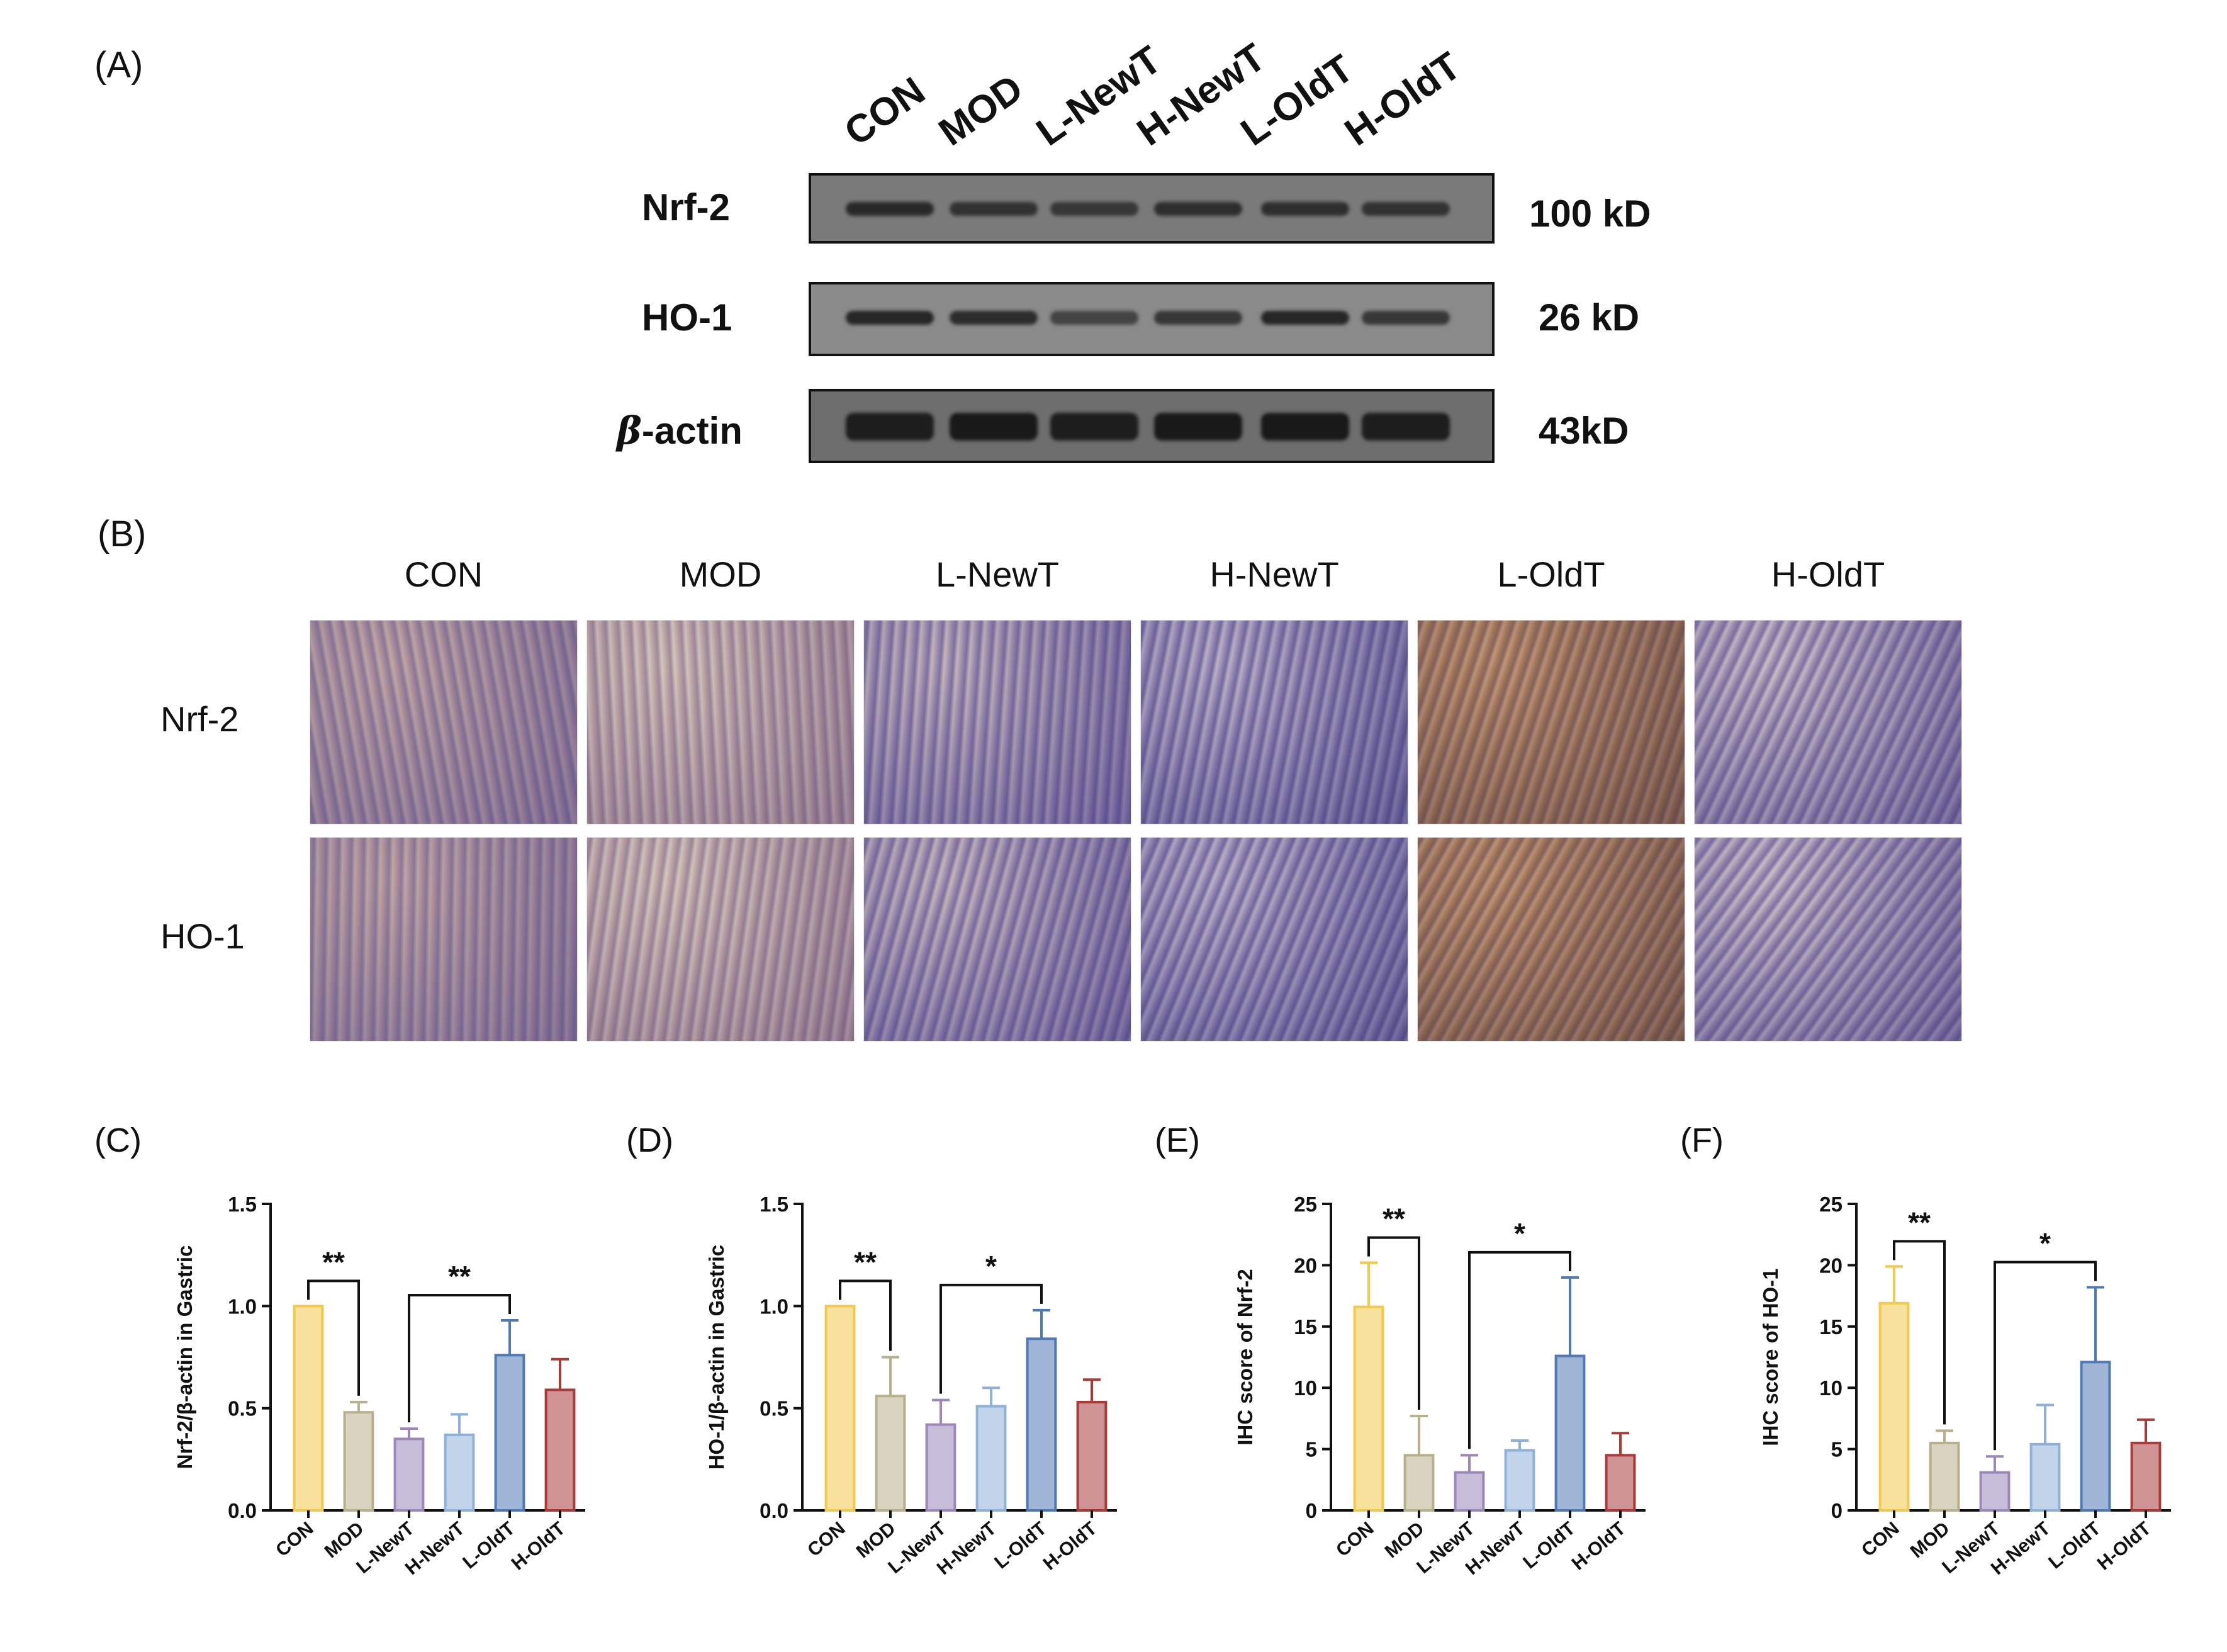 This screenshot has height=1652, width=2227. I want to click on ihc-column-label: H-OldT, so click(1828, 574).